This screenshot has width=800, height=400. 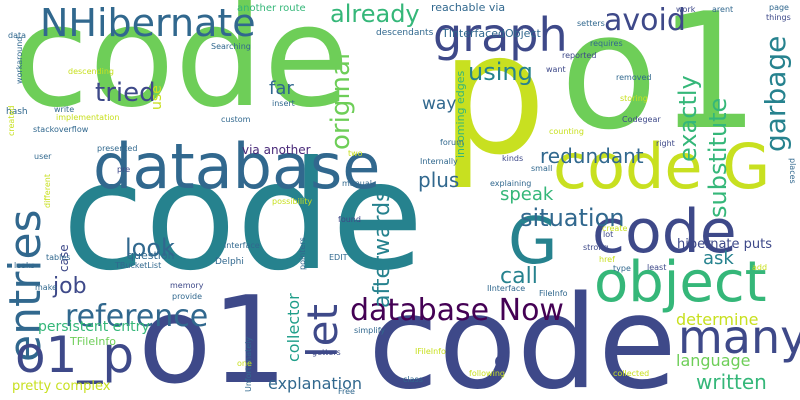 I want to click on word-language: language, so click(x=713, y=360).